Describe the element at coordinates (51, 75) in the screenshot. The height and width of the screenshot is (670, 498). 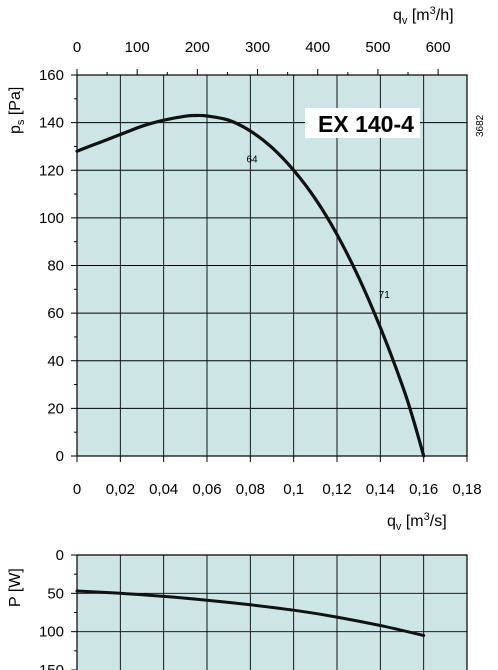
I see `y-tick-label: 160` at that location.